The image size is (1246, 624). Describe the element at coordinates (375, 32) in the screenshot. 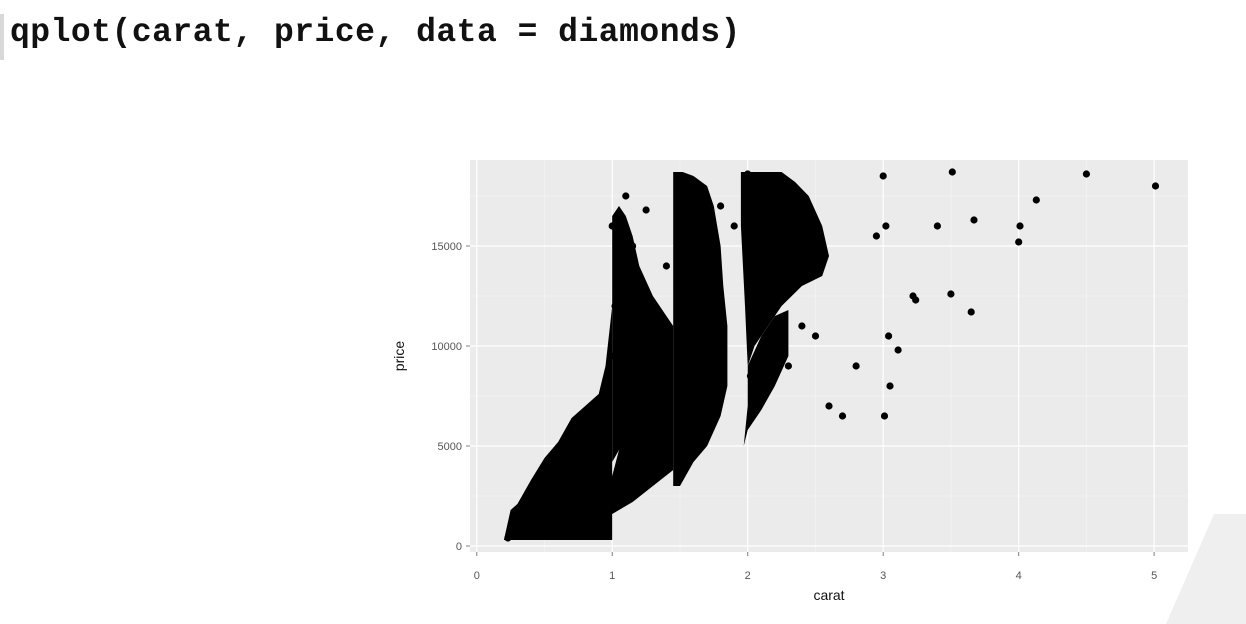

I see `code-expression: qplot(carat, price, data = diamonds)` at that location.